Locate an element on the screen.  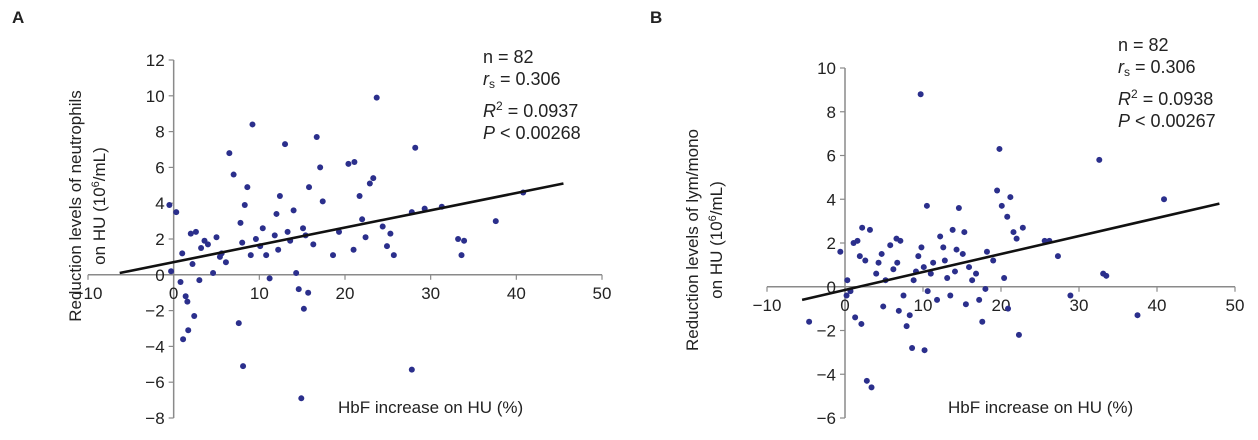
panel-a-stat-p: P < 0.00268 is located at coordinates (532, 133).